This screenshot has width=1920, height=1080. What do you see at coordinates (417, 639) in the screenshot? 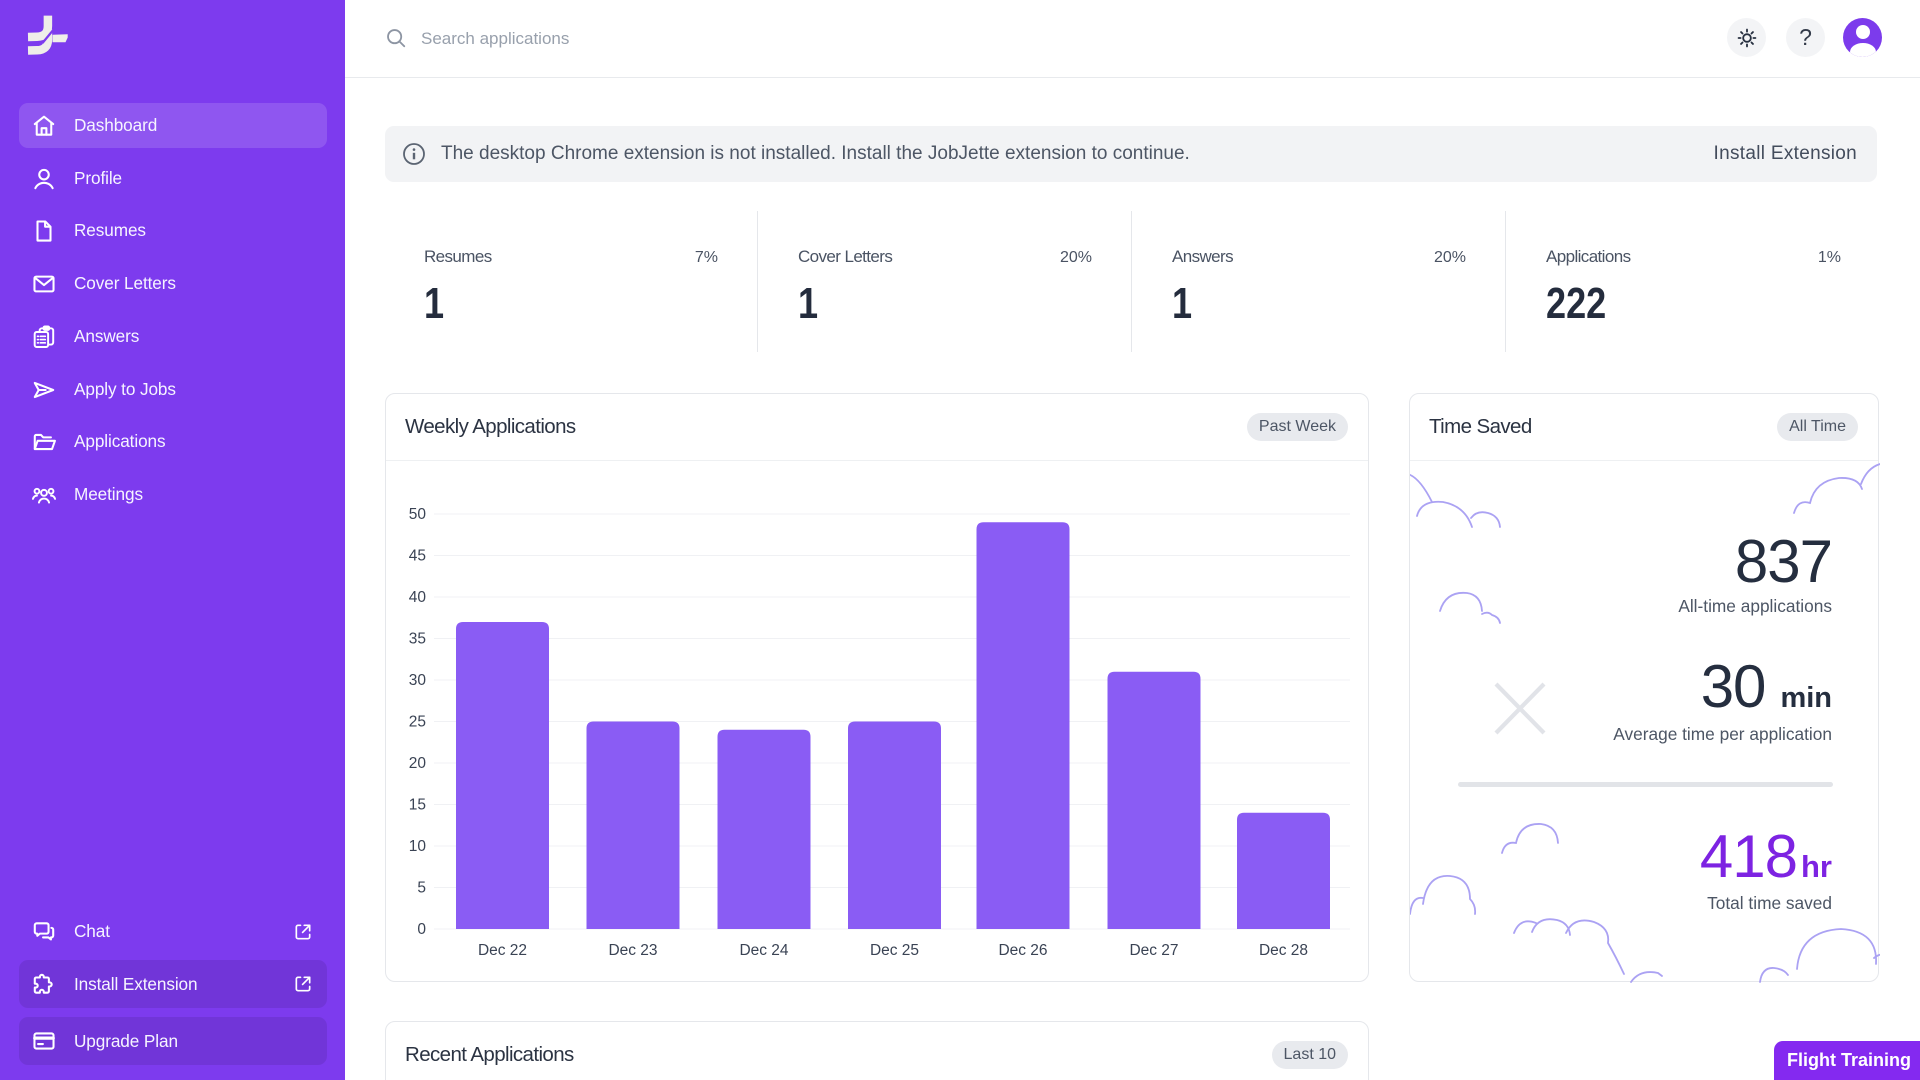
I see `svg-text: 35` at bounding box center [417, 639].